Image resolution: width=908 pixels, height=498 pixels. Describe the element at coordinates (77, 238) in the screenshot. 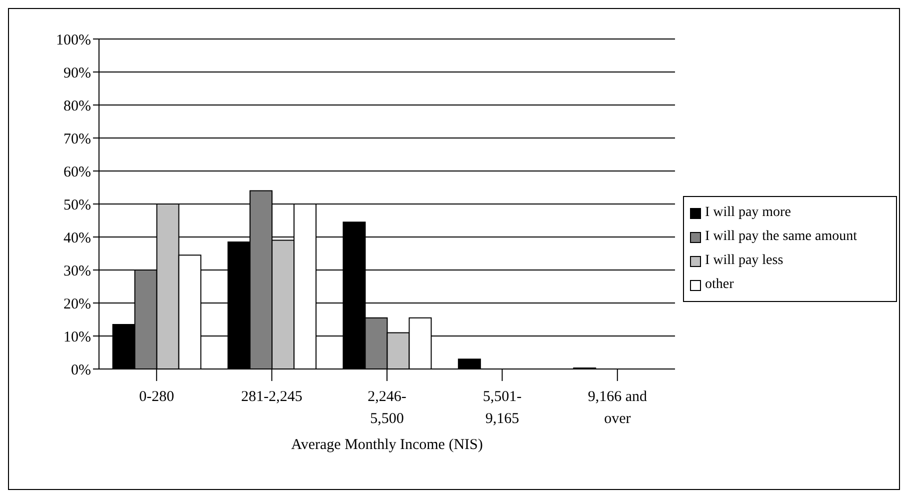

I see `y-tick-label: 40%` at that location.